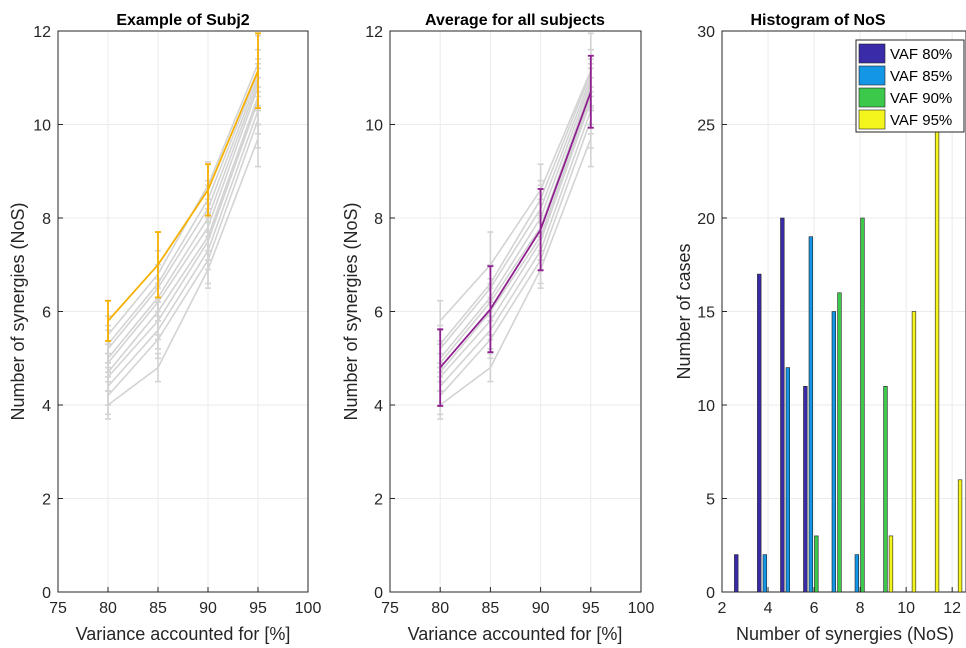 The image size is (966, 648). Describe the element at coordinates (921, 98) in the screenshot. I see `legend-entry: VAF 90%` at that location.